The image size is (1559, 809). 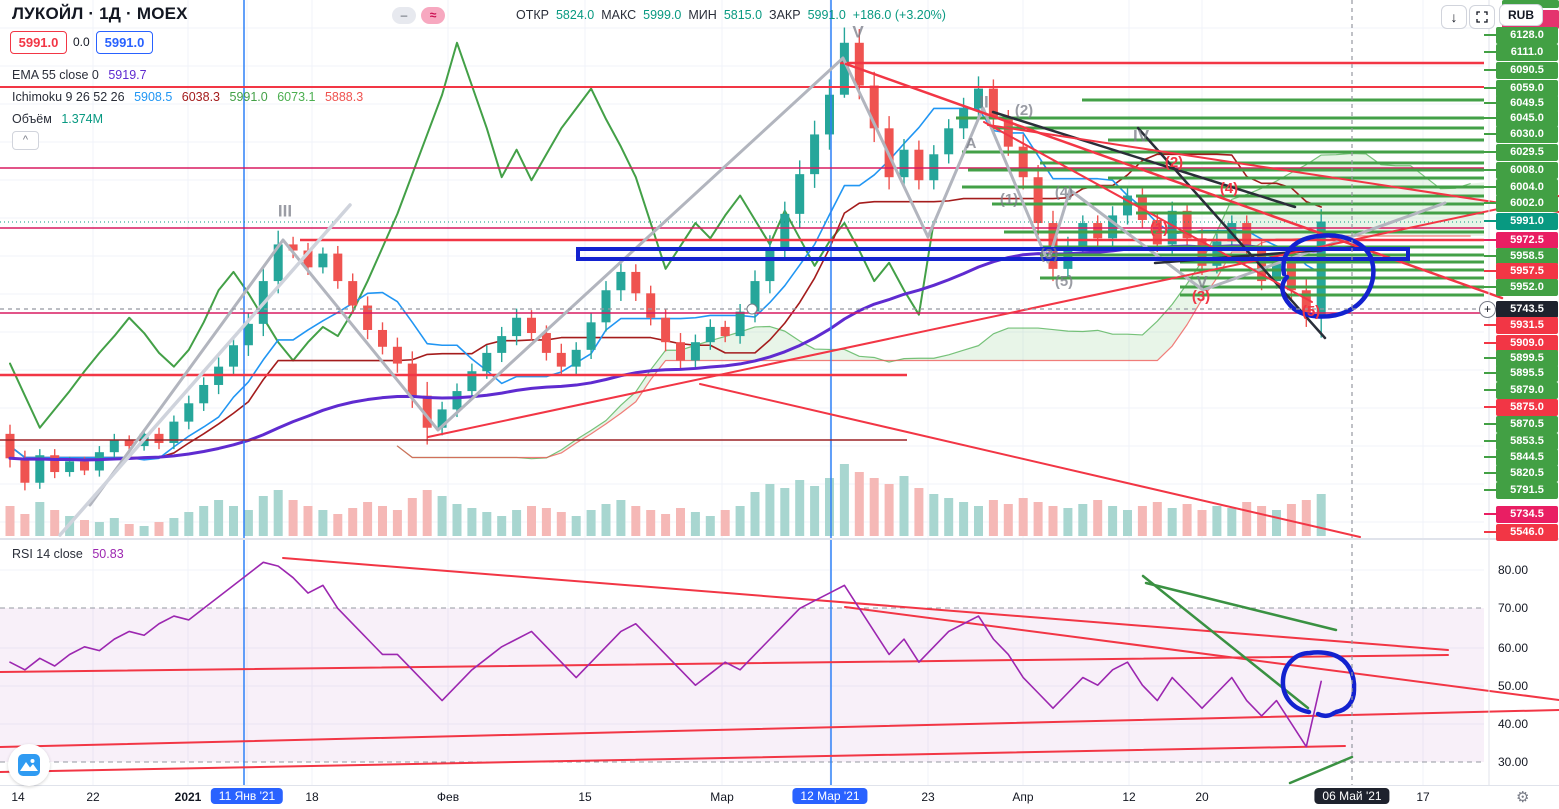 I want to click on price-scale-label: 5546.0, so click(x=1527, y=532).